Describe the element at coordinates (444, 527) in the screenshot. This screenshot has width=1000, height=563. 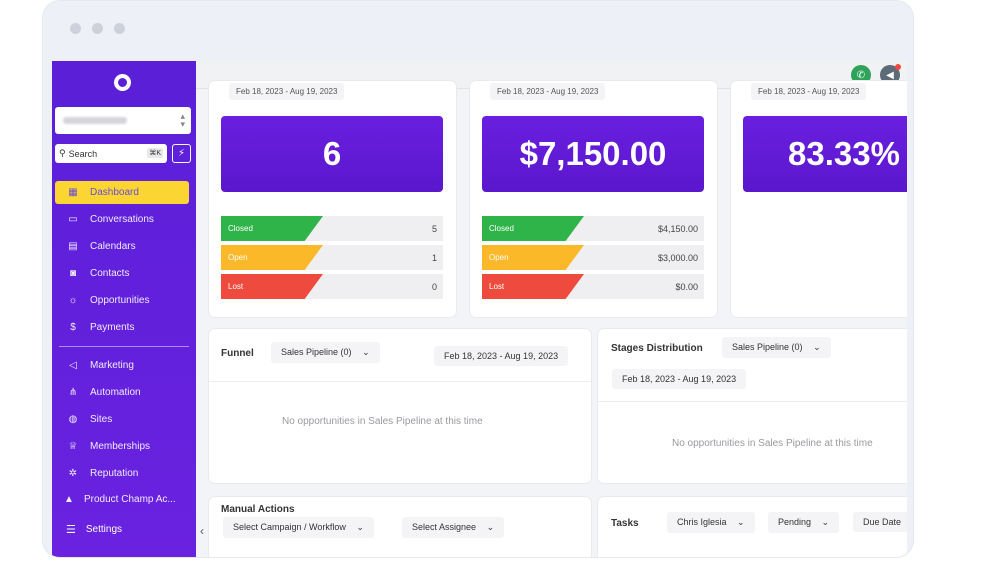
I see `select-value: Select Assignee` at that location.